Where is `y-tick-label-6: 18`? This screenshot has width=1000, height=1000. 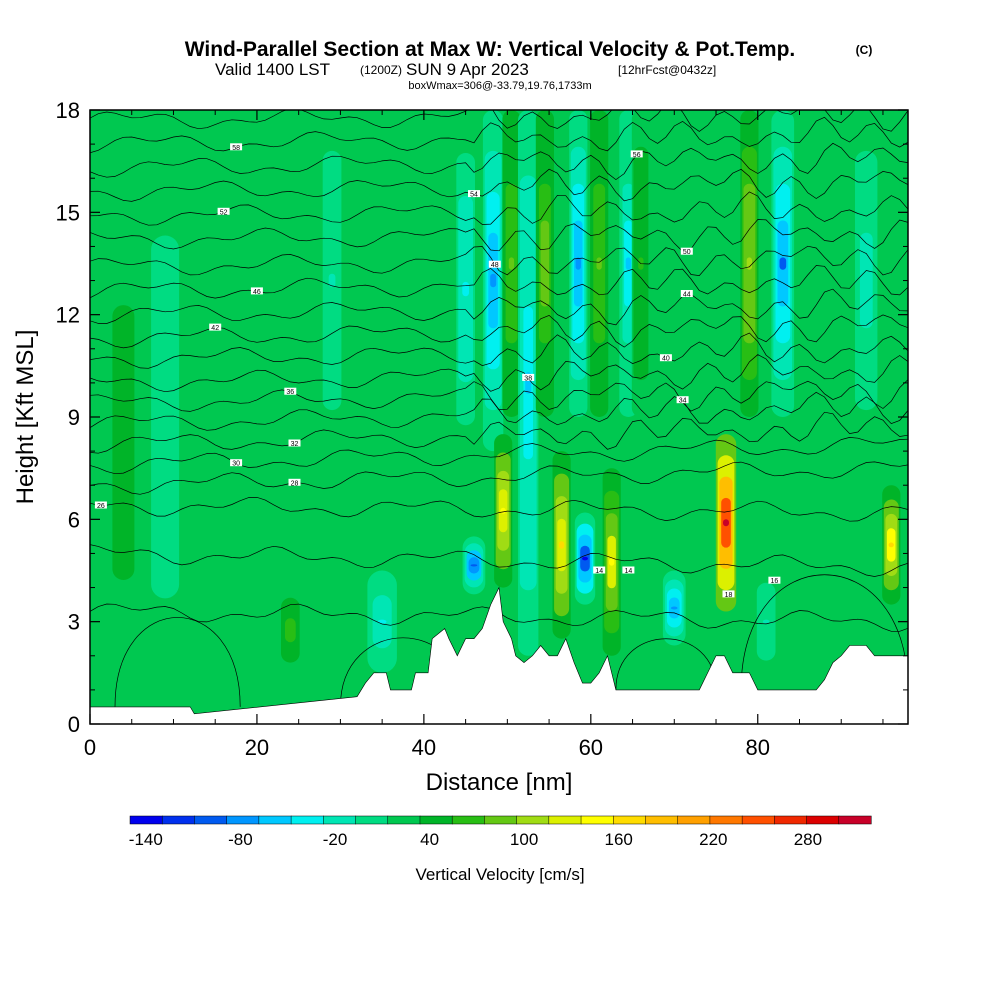
y-tick-label-6: 18 is located at coordinates (68, 110).